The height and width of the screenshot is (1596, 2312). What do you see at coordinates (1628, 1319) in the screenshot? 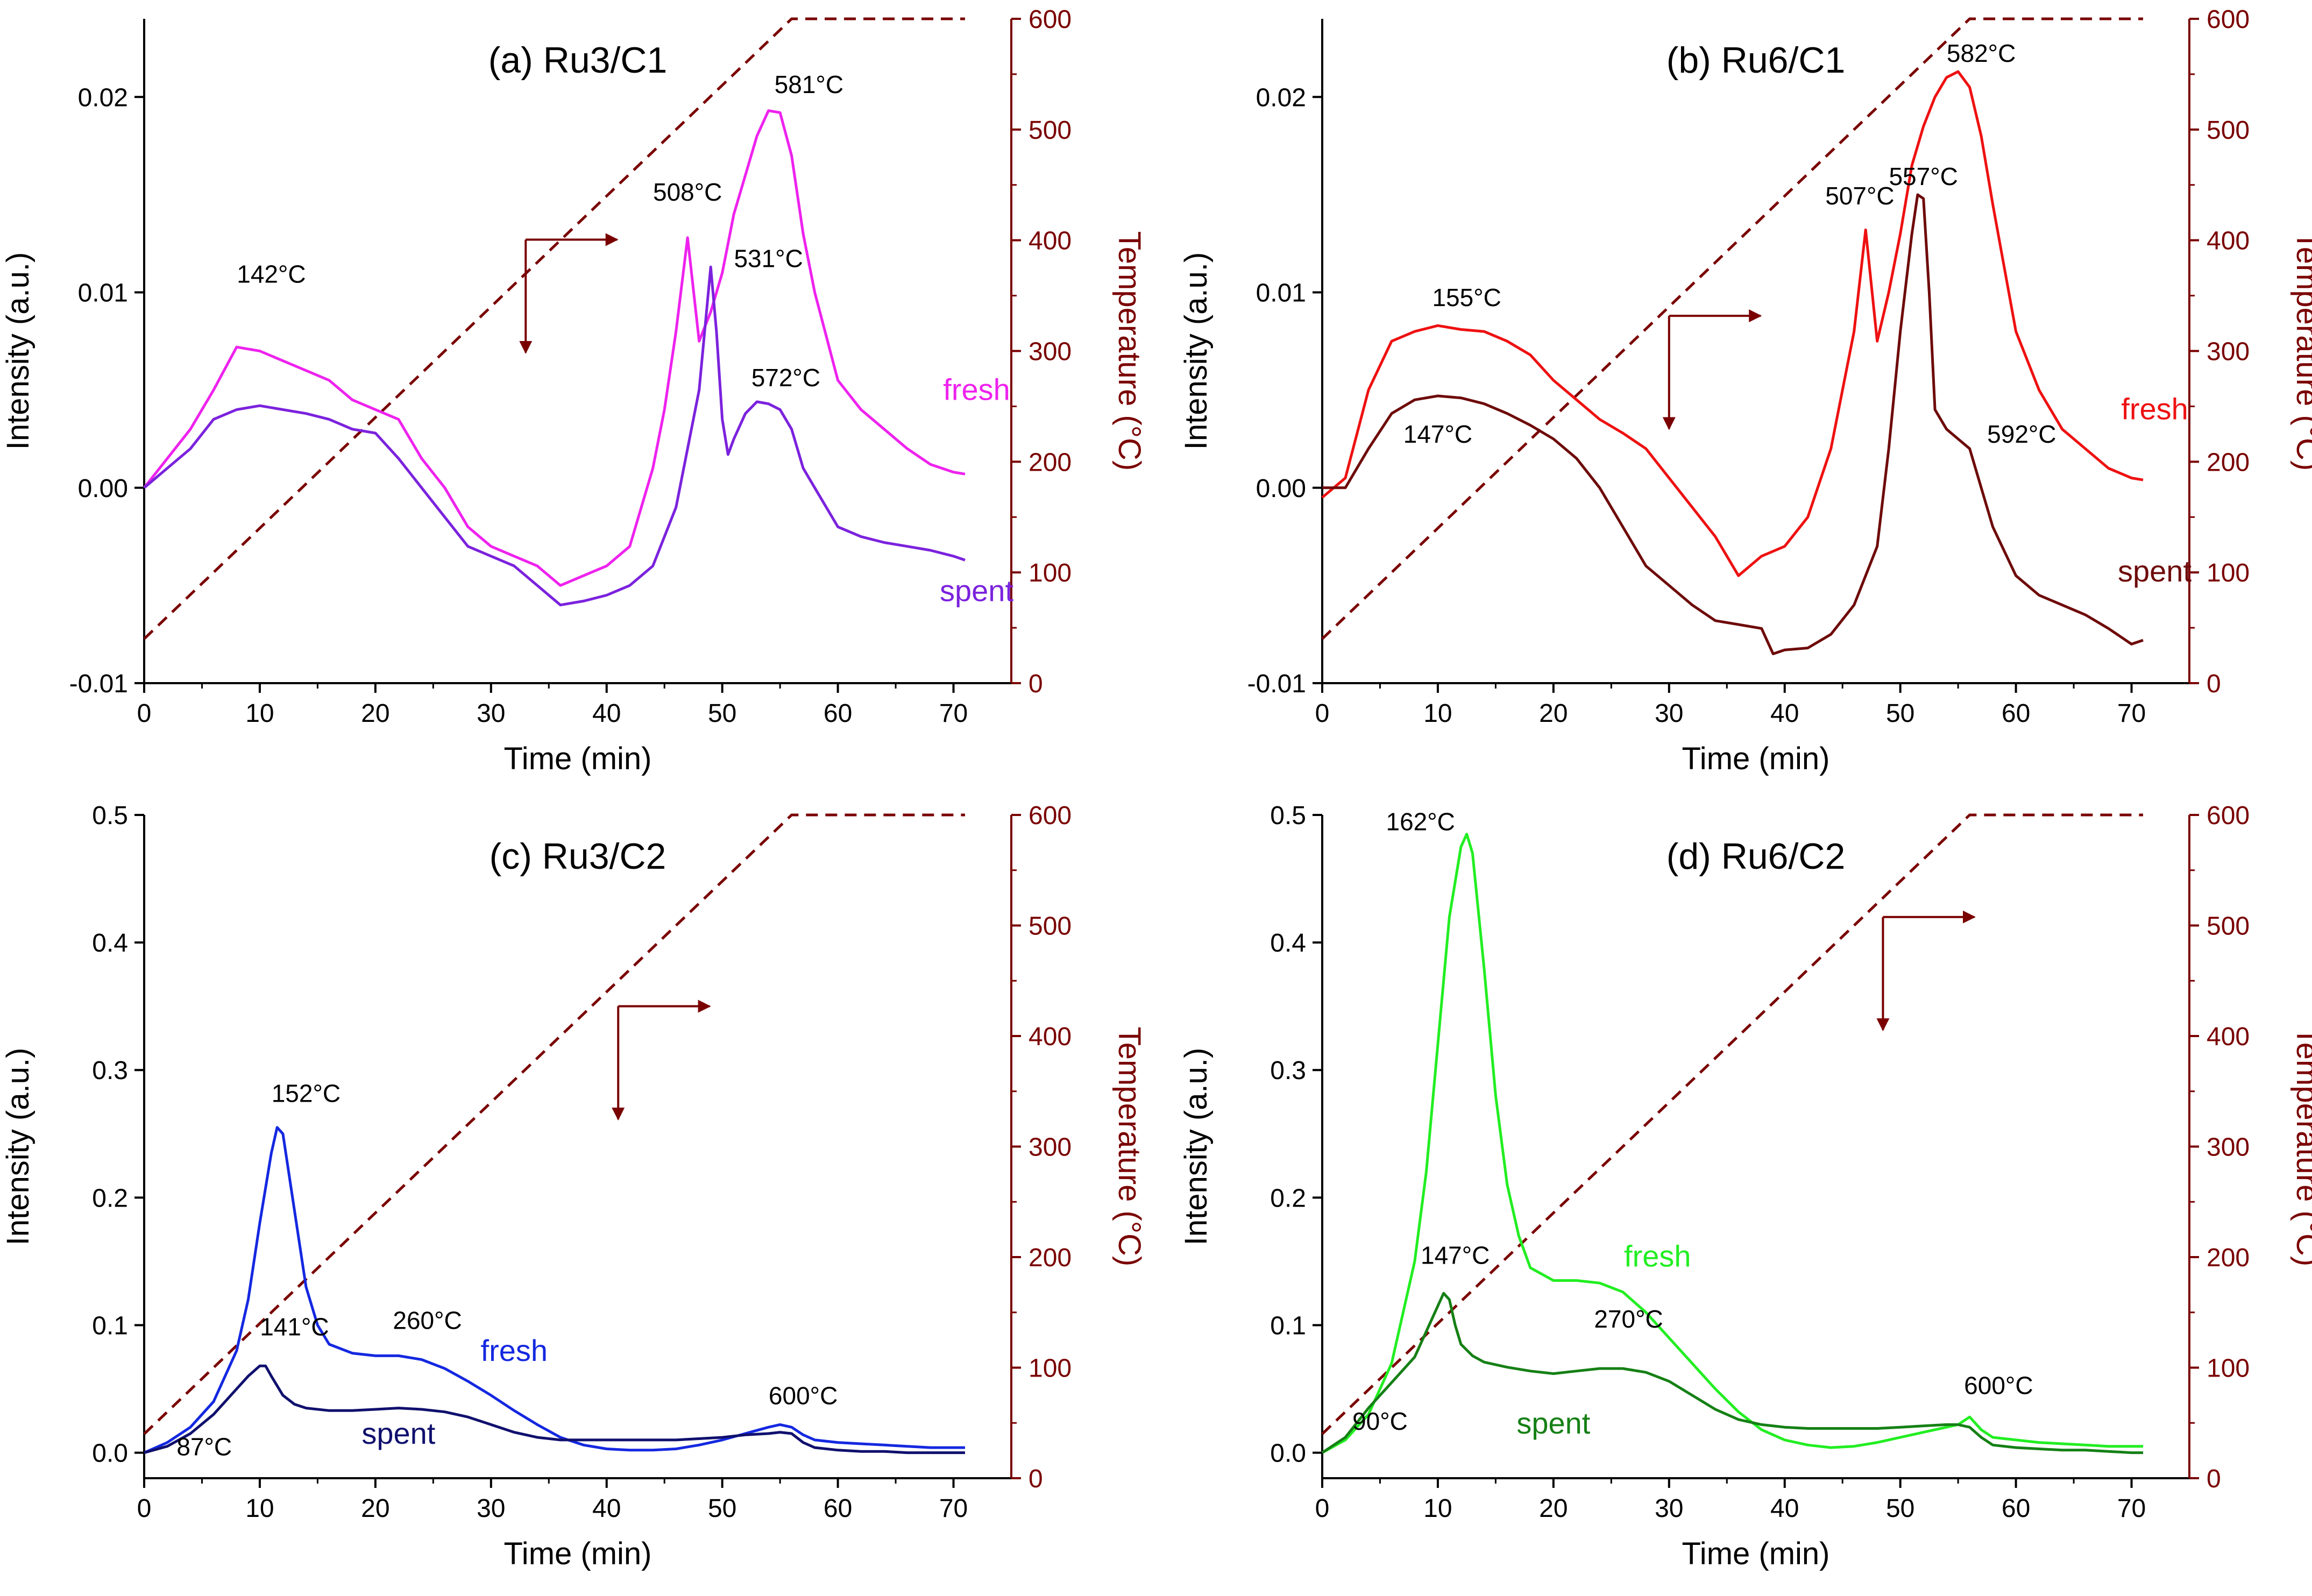
I see `peak-annotation: 270°C` at bounding box center [1628, 1319].